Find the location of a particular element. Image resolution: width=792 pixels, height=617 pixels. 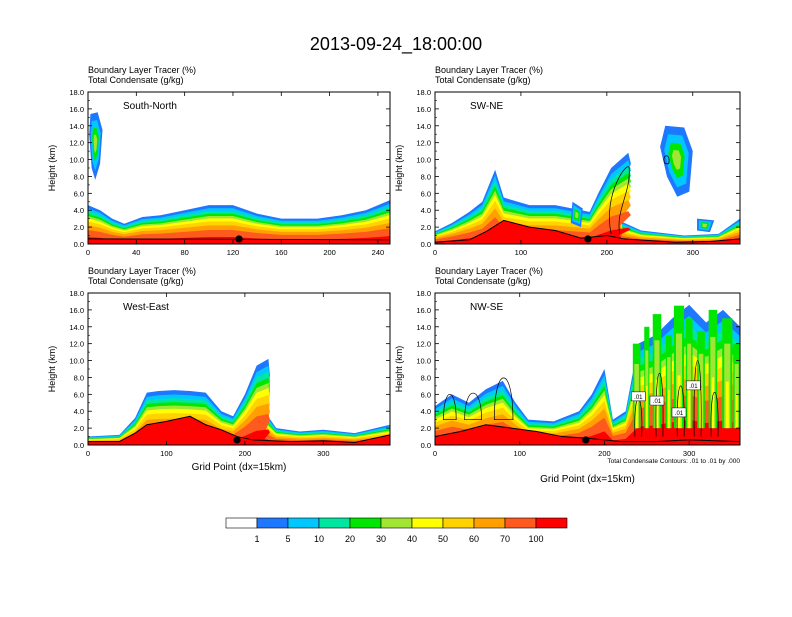

plot-area: .01 .01 .01 .01 is located at coordinates (587, 374).